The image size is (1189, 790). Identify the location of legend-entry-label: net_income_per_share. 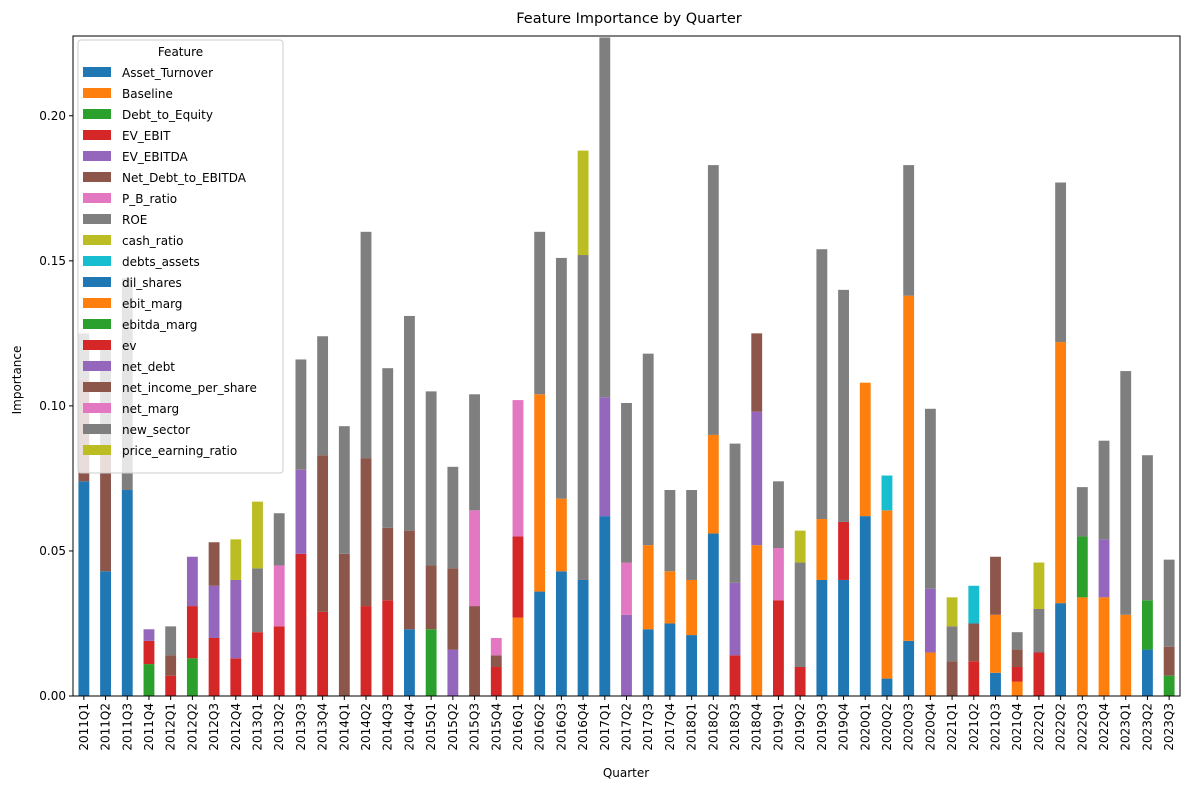
(189, 388).